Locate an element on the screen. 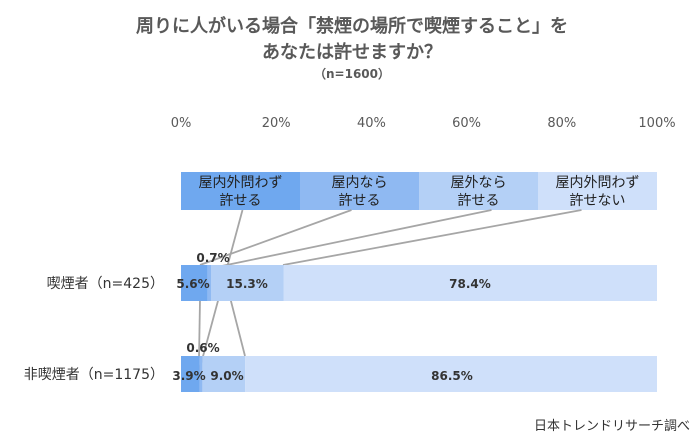 The image size is (700, 445). category-label: 非喫煙者（n=1175） is located at coordinates (94, 375).